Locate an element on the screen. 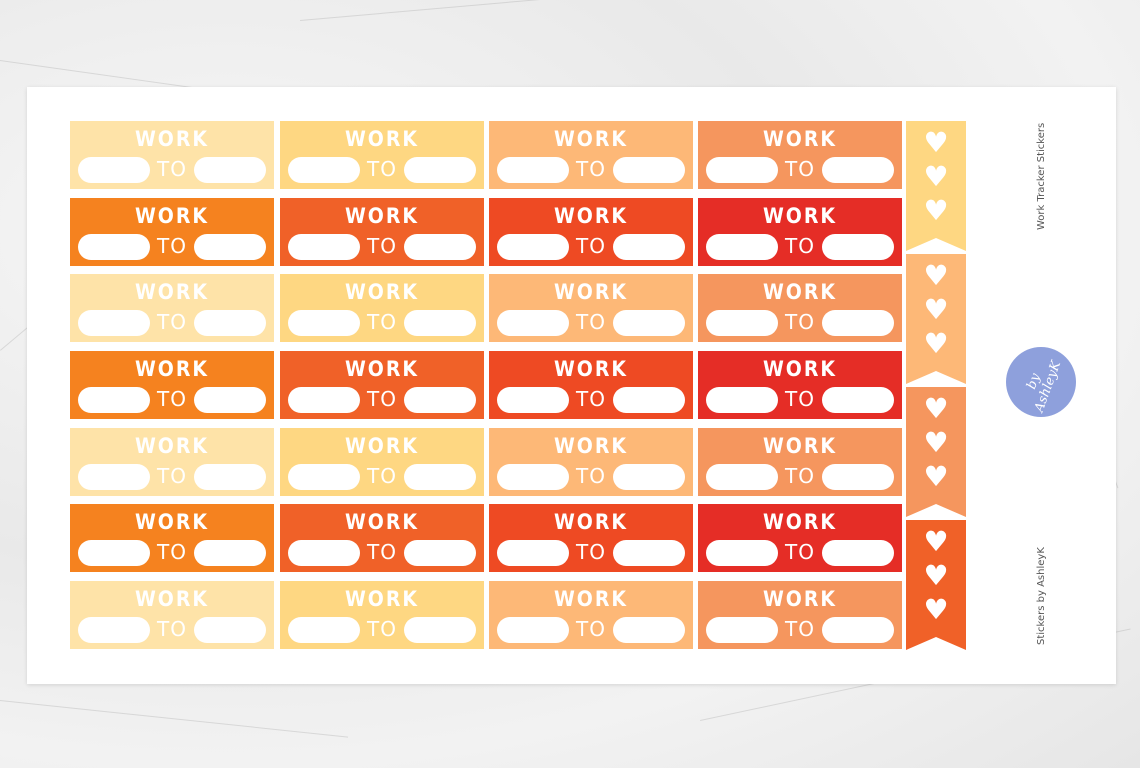 This screenshot has height=768, width=1140. sheet-credit: Stickers by AshleyK is located at coordinates (1041, 596).